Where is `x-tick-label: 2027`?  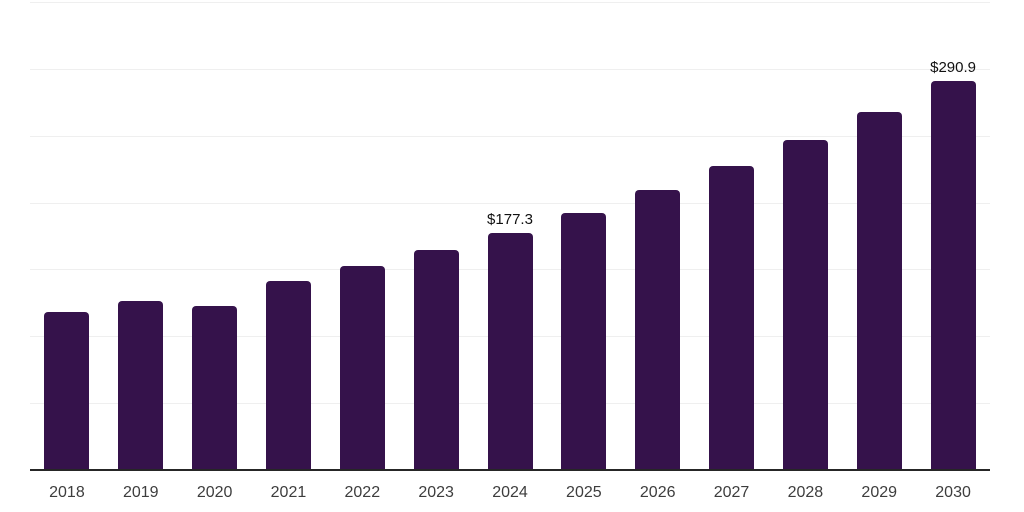 x-tick-label: 2027 is located at coordinates (731, 492).